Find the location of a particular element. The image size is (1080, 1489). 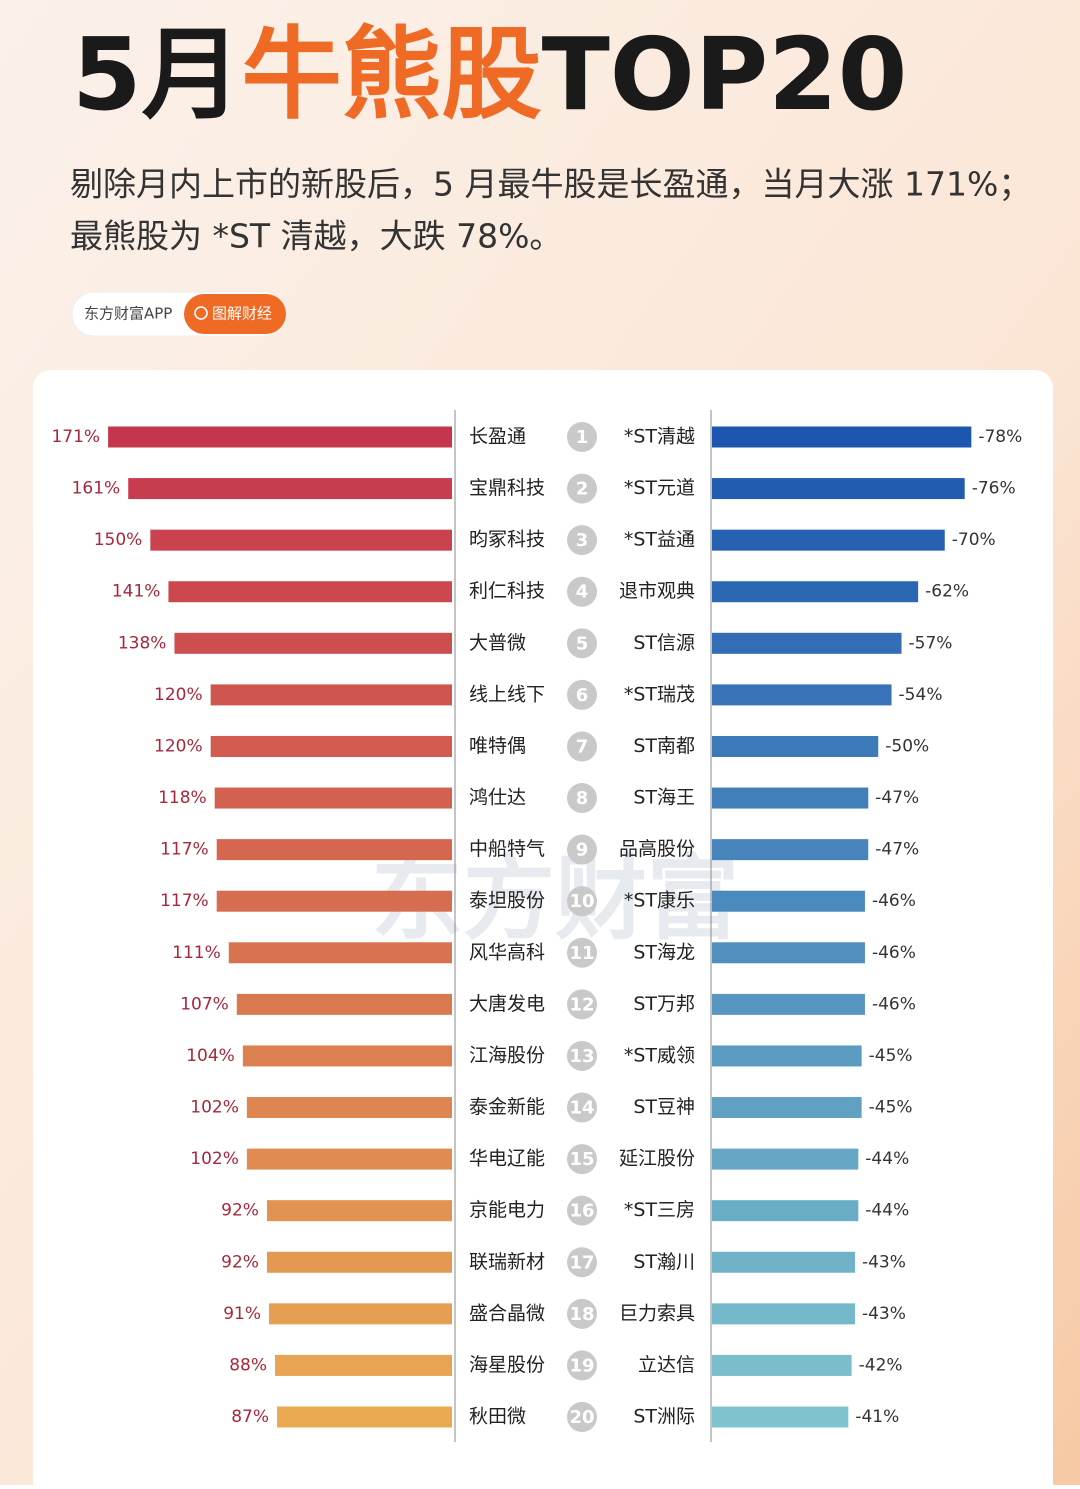

bull-name: 鸿仕达 is located at coordinates (497, 798).